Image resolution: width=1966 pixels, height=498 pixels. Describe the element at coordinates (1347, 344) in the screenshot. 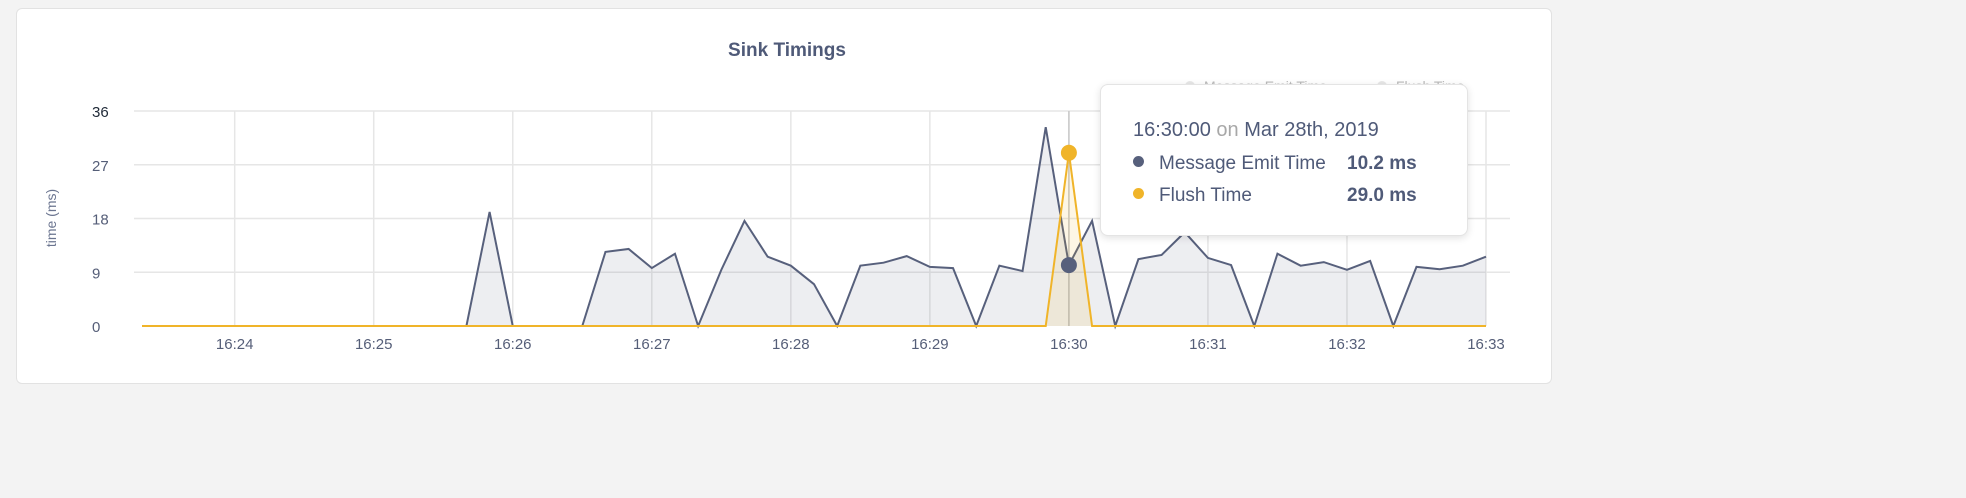

I see `x-tick-label: 16:32` at that location.